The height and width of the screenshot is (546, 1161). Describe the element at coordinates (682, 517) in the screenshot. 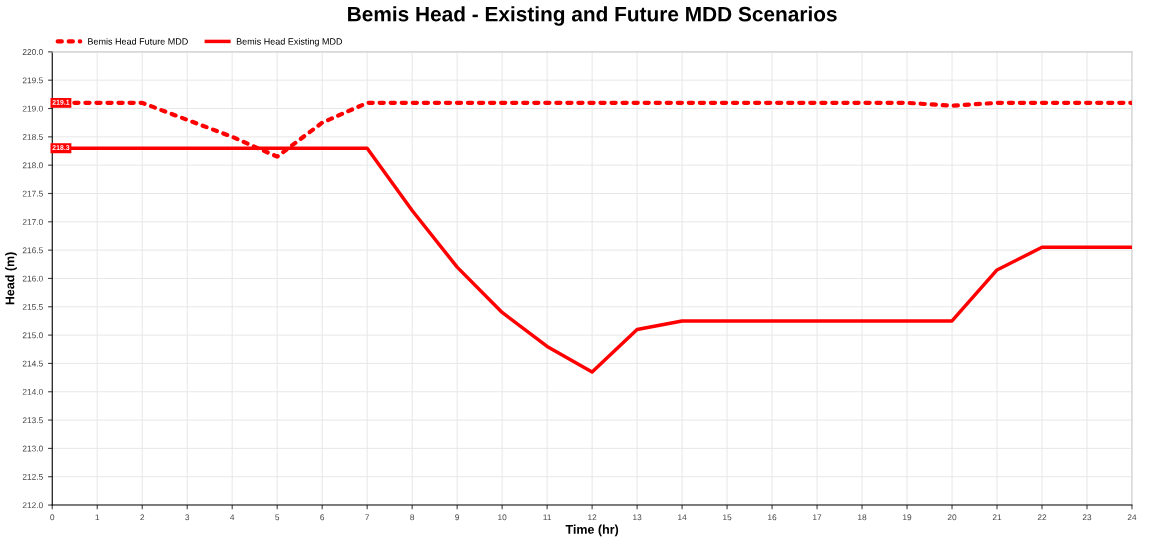

I see `x-tick-label: 14` at that location.